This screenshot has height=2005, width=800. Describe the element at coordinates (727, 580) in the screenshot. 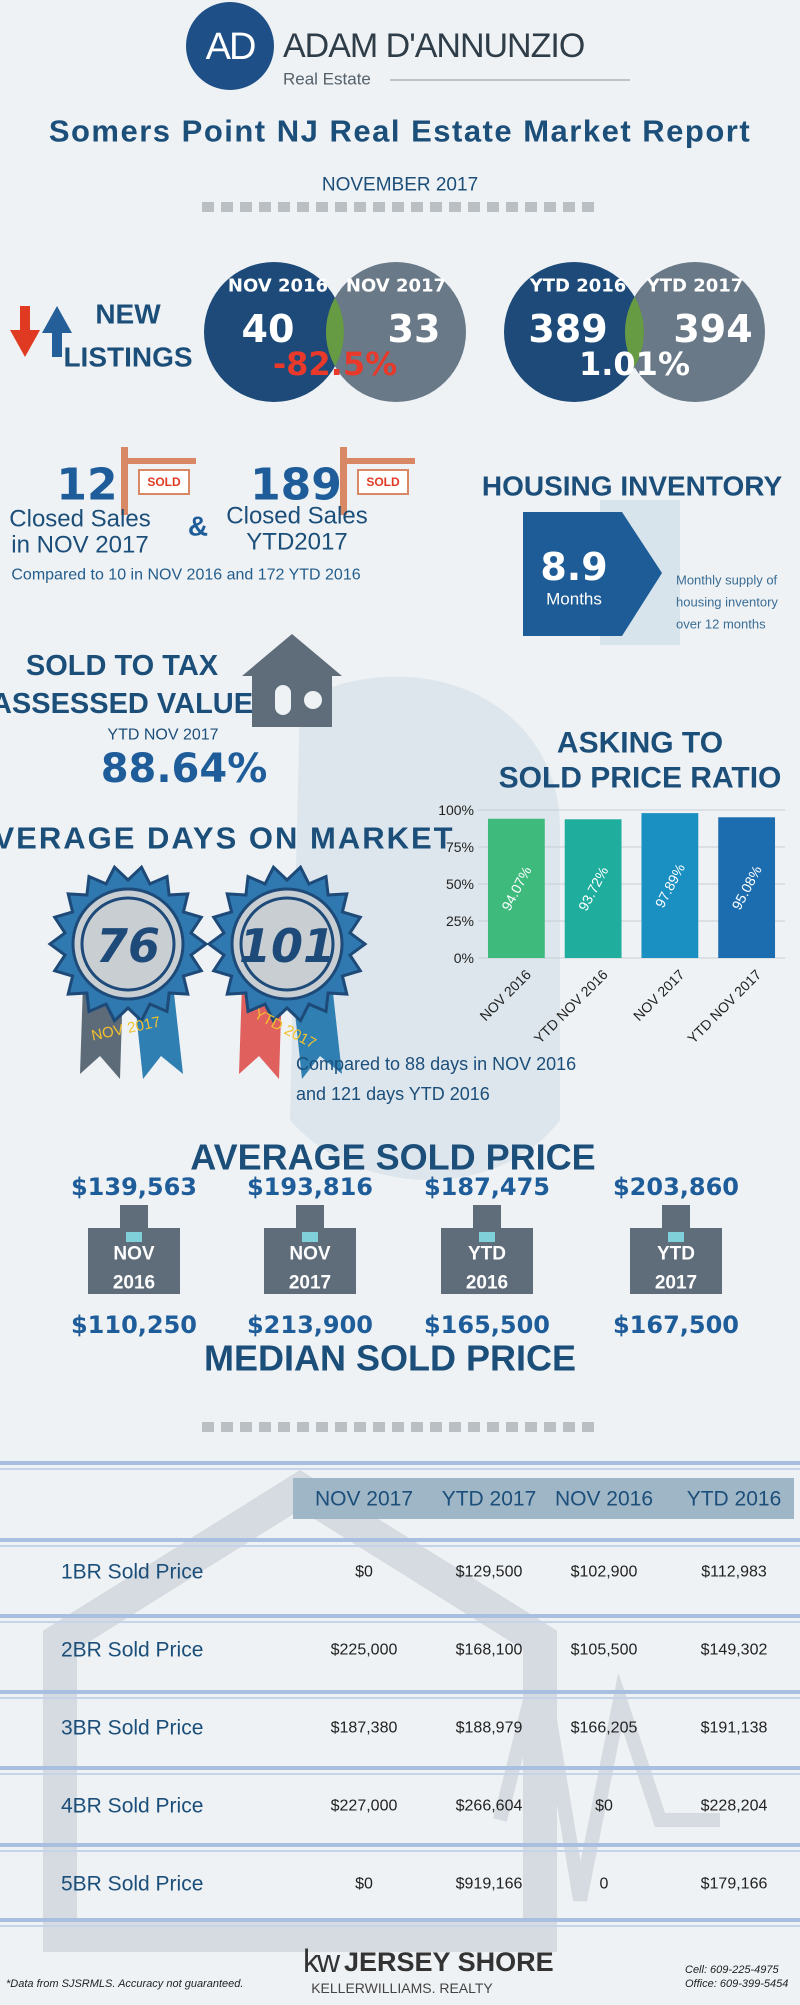

I see `inventory-note: Monthly supply of` at that location.